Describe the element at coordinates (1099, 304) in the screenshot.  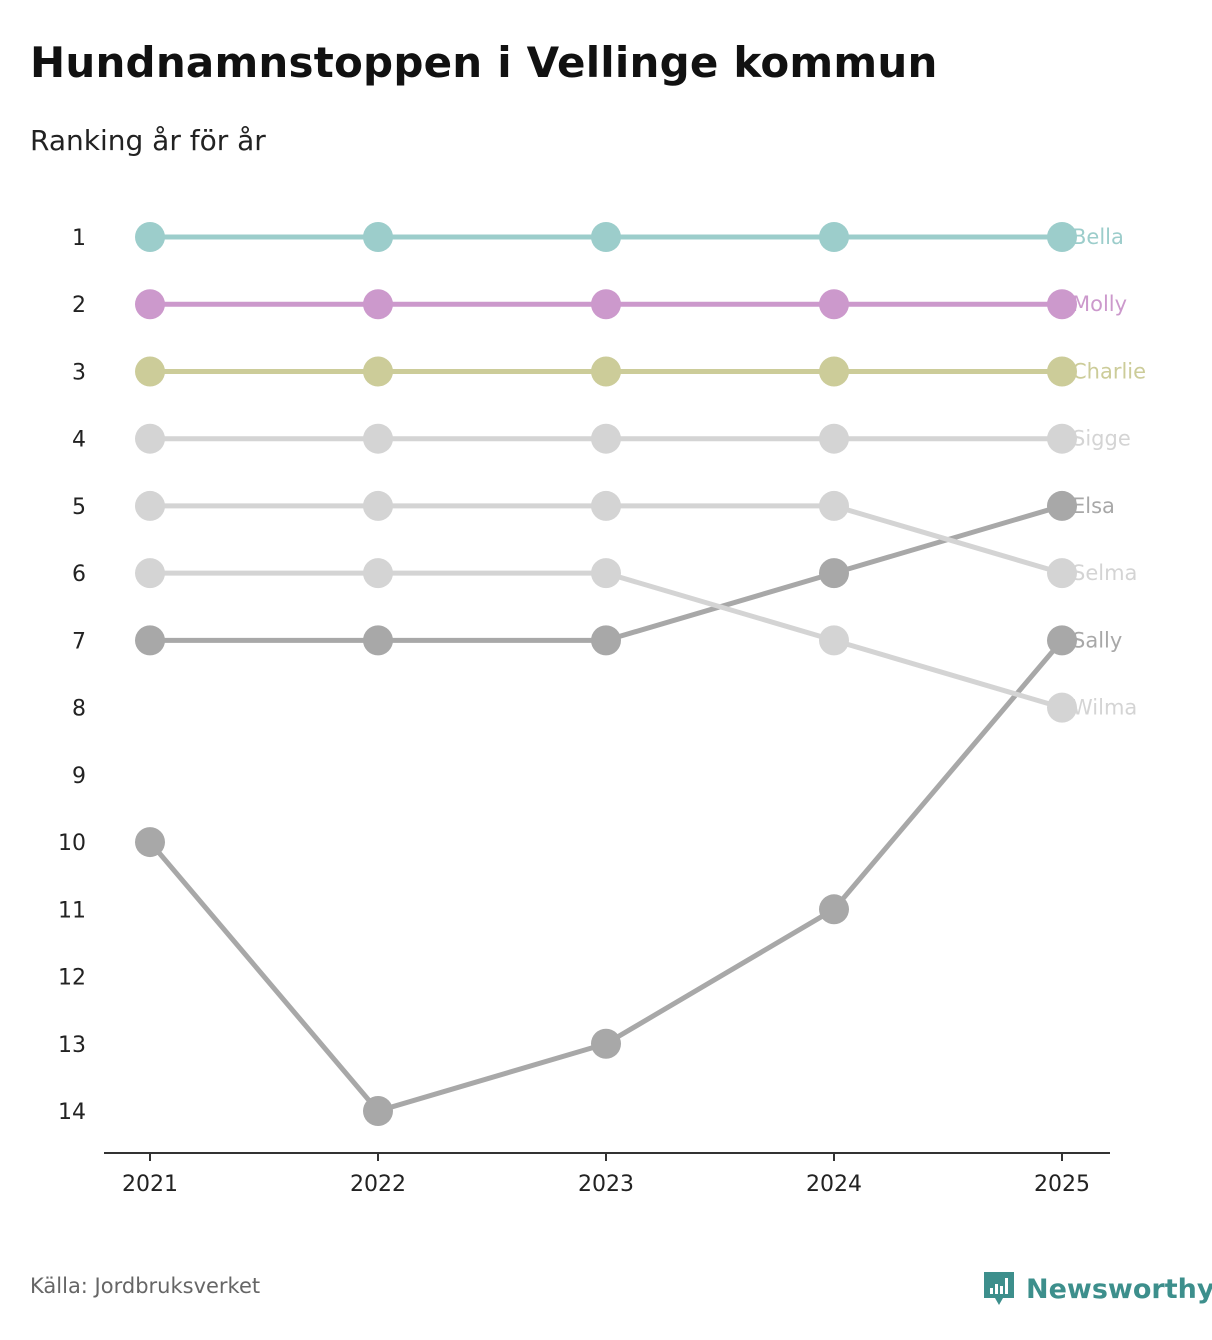
I see `series-end-label: Molly` at that location.